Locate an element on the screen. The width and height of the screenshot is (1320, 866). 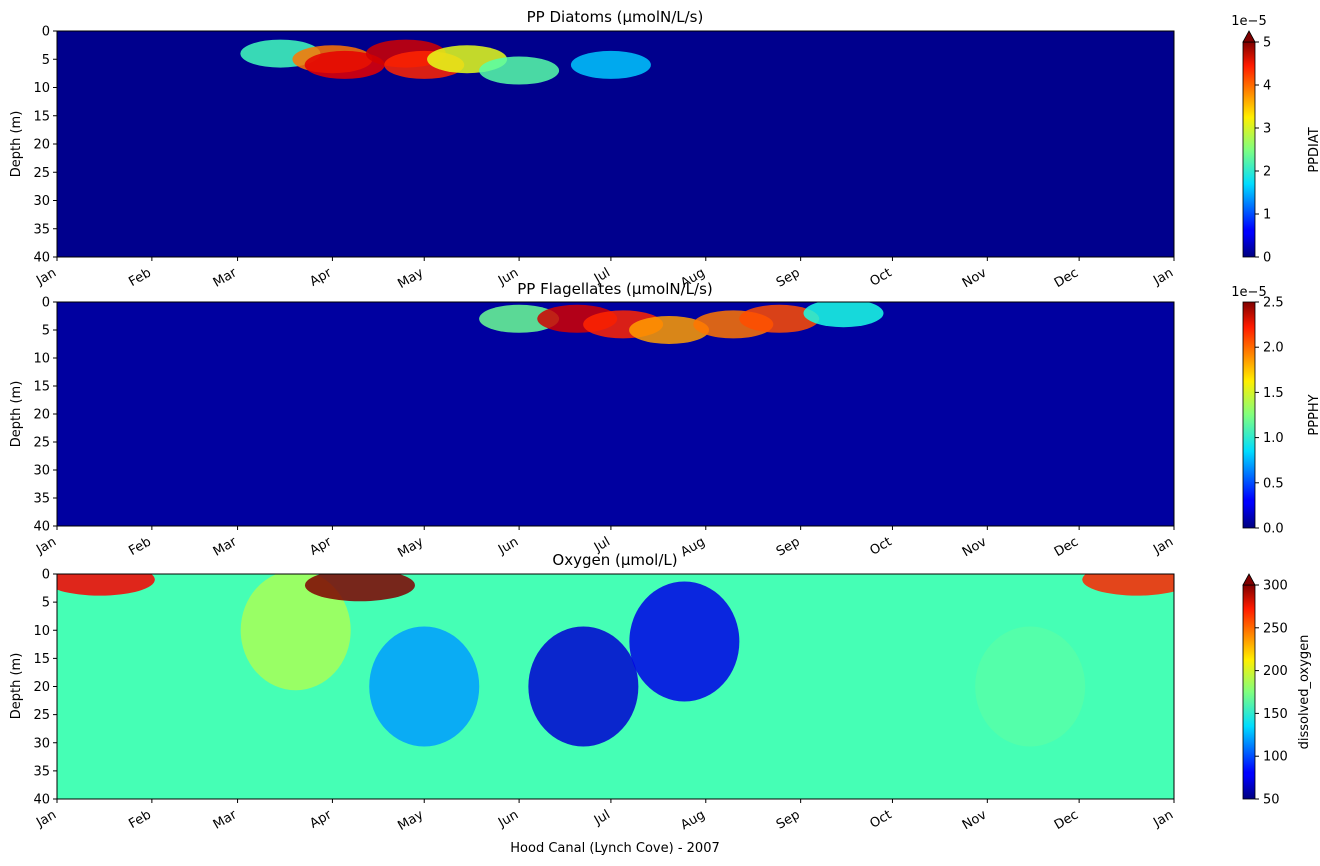
colorbar-dissolved-oxygen: 50 100 150 200 250 300 dissolved_oxygen is located at coordinates (1277, 690).